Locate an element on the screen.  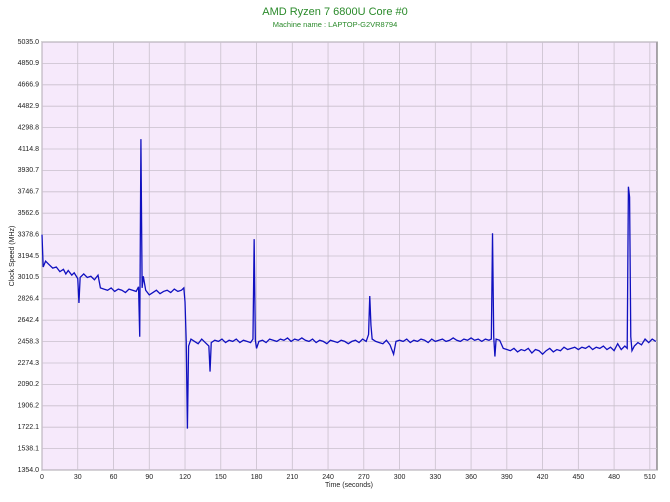
y-tick-label: 3010.5 is located at coordinates (29, 277).